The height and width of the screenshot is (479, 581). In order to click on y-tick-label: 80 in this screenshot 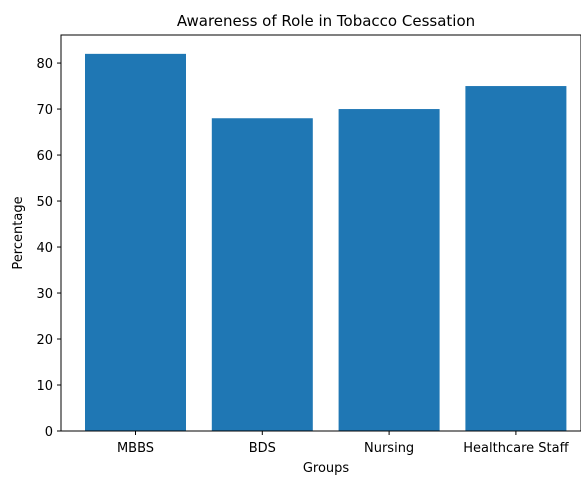, I will do `click(44, 64)`.